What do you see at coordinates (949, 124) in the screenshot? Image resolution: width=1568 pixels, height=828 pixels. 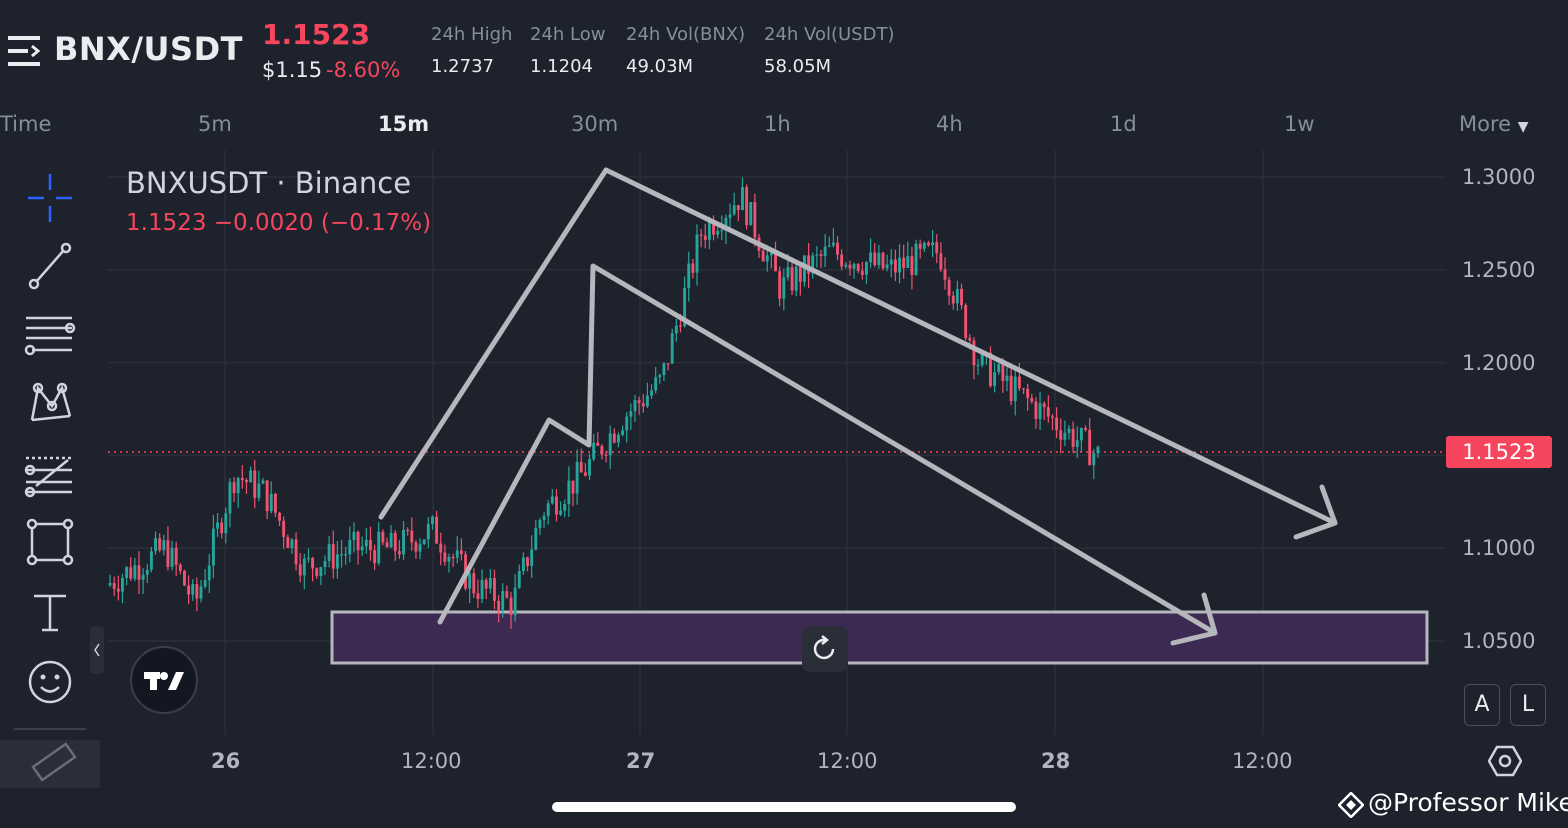 I see `tab-4h: 4h` at bounding box center [949, 124].